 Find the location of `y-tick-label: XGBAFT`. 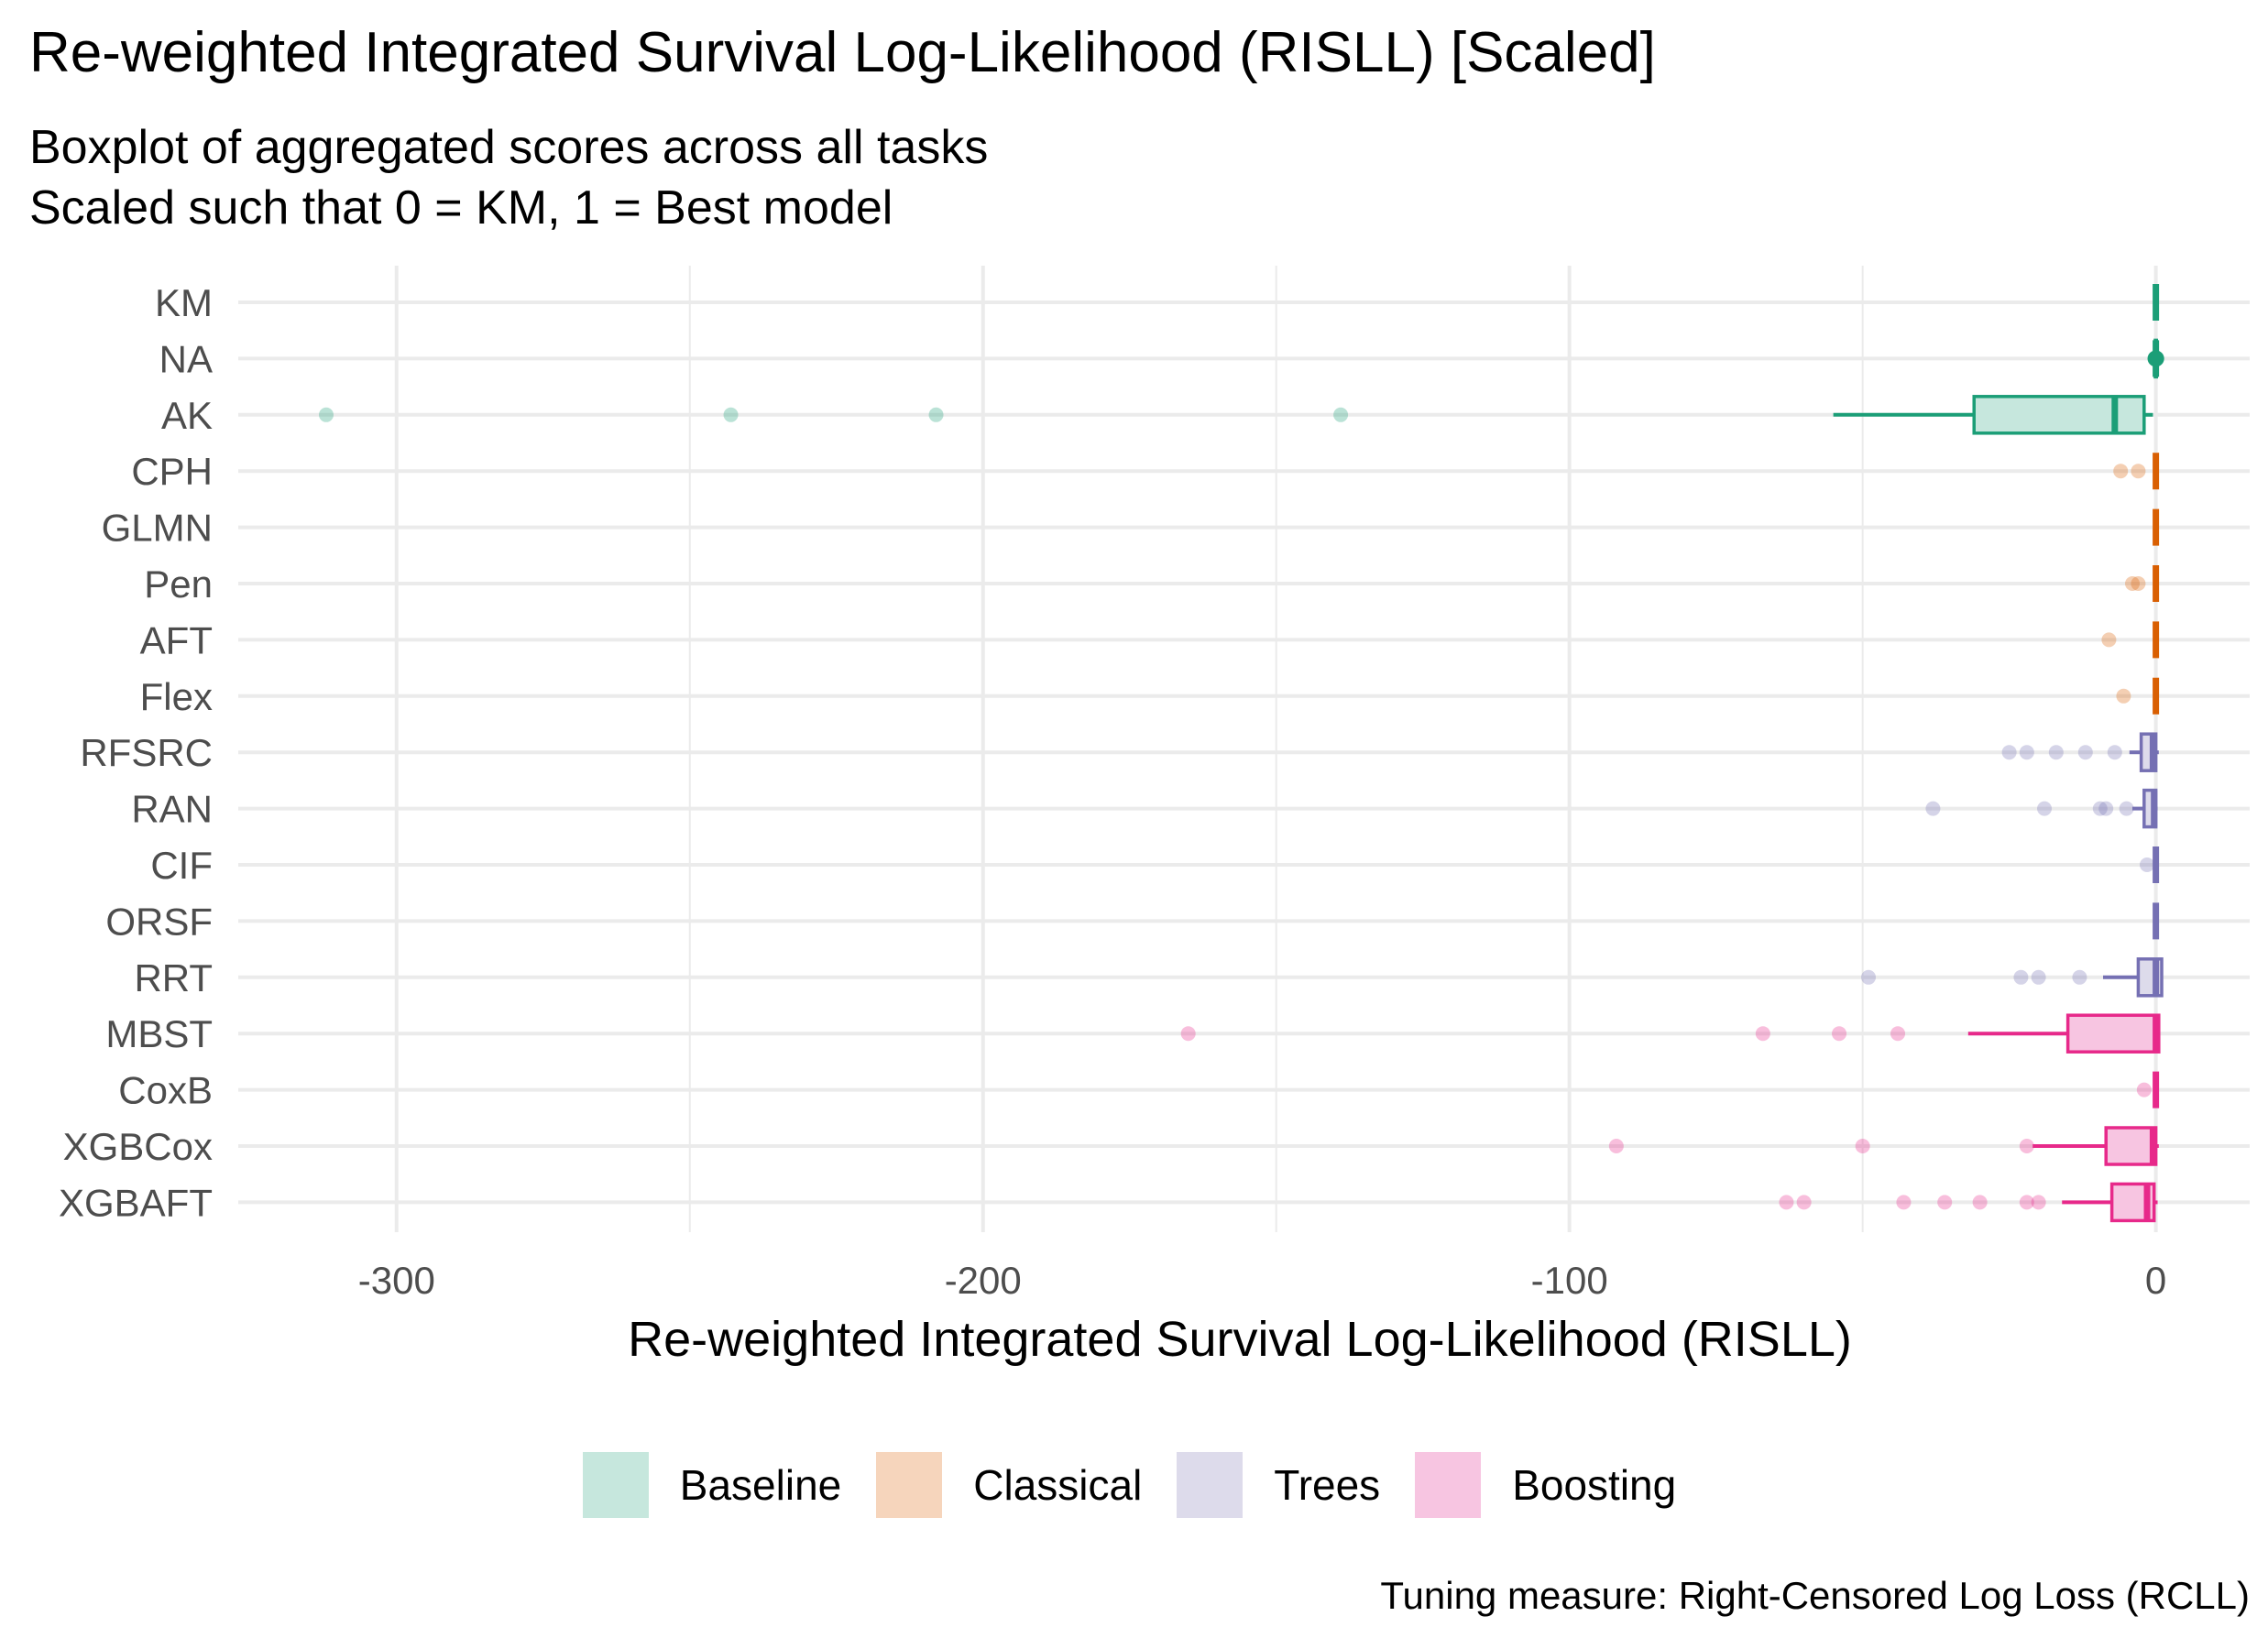

y-tick-label: XGBAFT is located at coordinates (136, 1202).